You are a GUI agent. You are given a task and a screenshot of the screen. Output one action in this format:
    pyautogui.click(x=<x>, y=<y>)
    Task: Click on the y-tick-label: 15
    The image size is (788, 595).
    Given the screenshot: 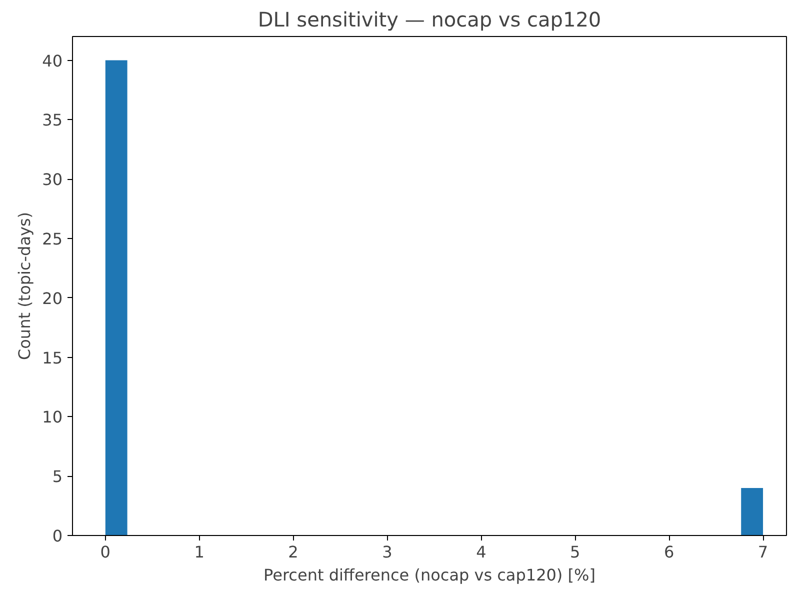 What is the action you would take?
    pyautogui.click(x=52, y=358)
    